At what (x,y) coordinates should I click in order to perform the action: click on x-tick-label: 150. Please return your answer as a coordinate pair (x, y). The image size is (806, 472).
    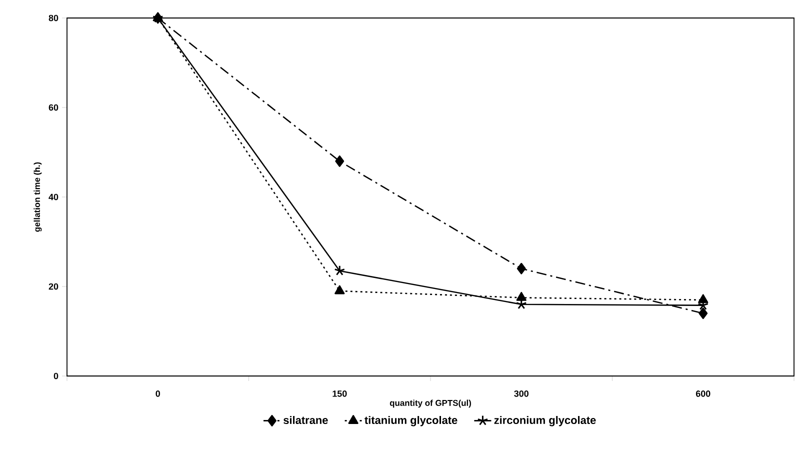
    Looking at the image, I should click on (339, 393).